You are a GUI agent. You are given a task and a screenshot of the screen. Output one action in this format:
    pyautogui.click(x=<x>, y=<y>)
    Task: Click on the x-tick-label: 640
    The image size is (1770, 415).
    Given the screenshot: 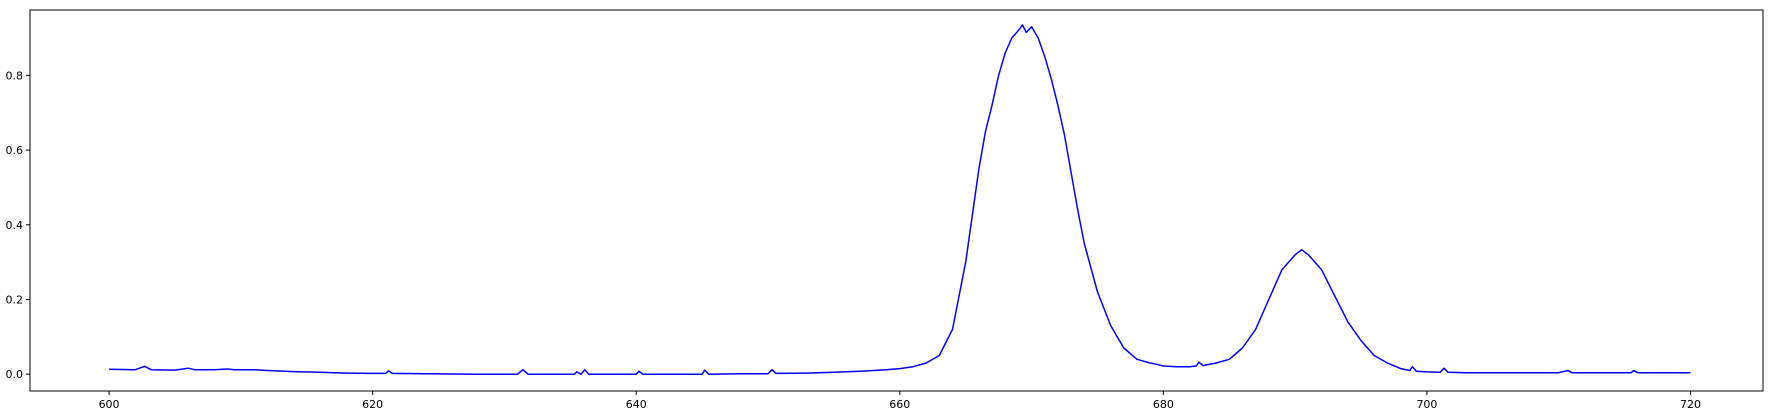 What is the action you would take?
    pyautogui.click(x=636, y=404)
    